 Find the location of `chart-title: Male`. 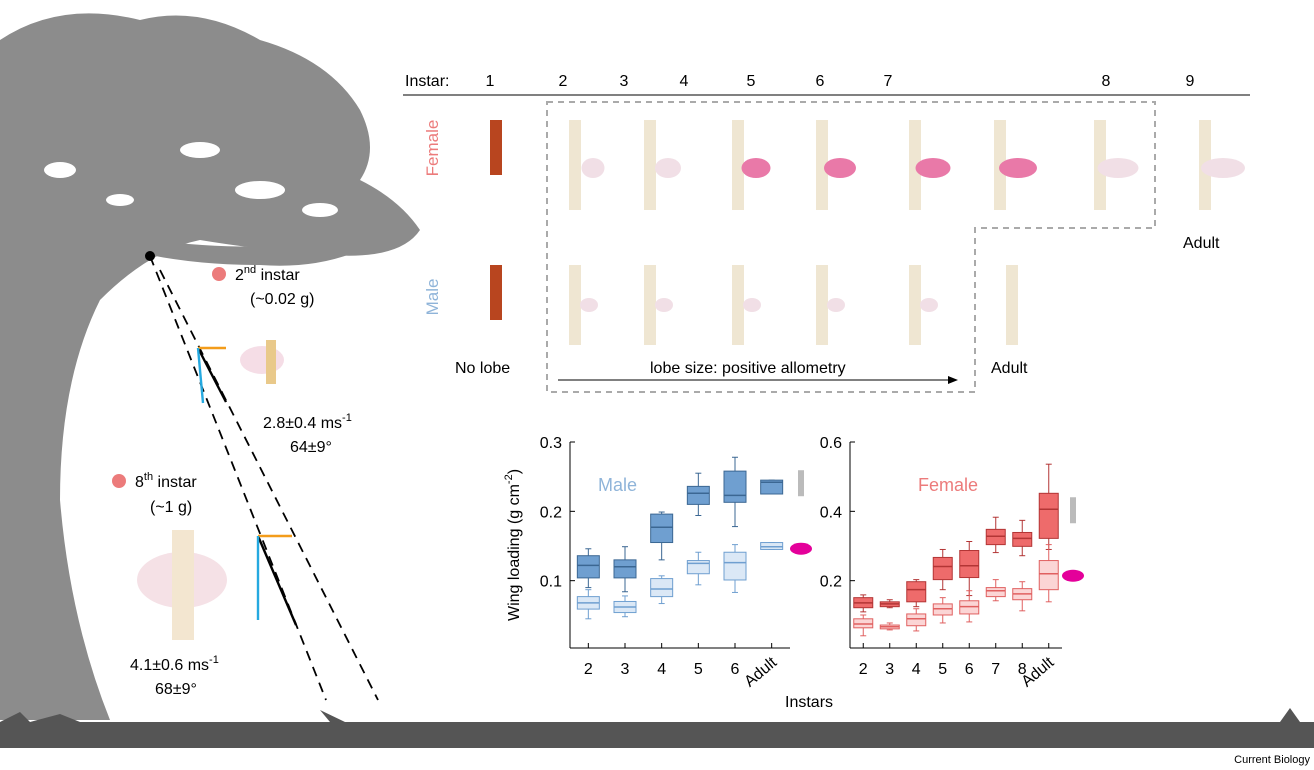

chart-title: Male is located at coordinates (617, 485).